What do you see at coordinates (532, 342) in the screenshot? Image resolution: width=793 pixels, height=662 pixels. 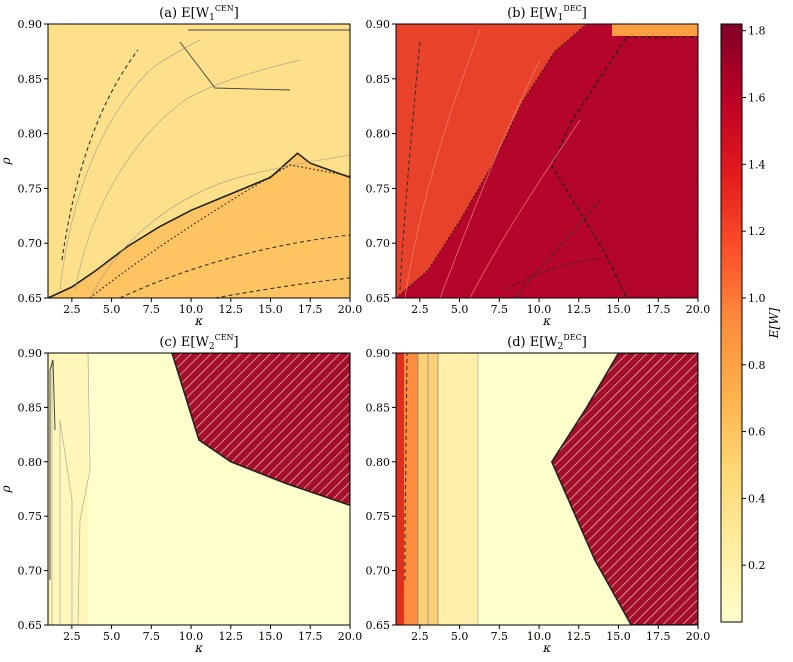 I see `panel-d-title-prefix: (d) E[W` at bounding box center [532, 342].